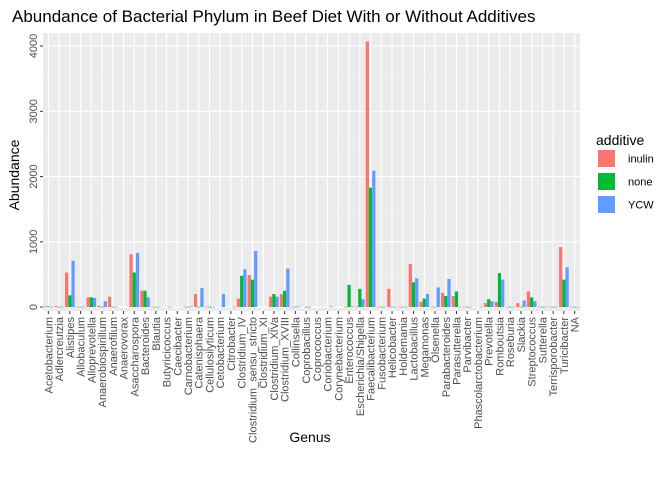  I want to click on x-tick-label: Romboutsia, so click(500, 346).